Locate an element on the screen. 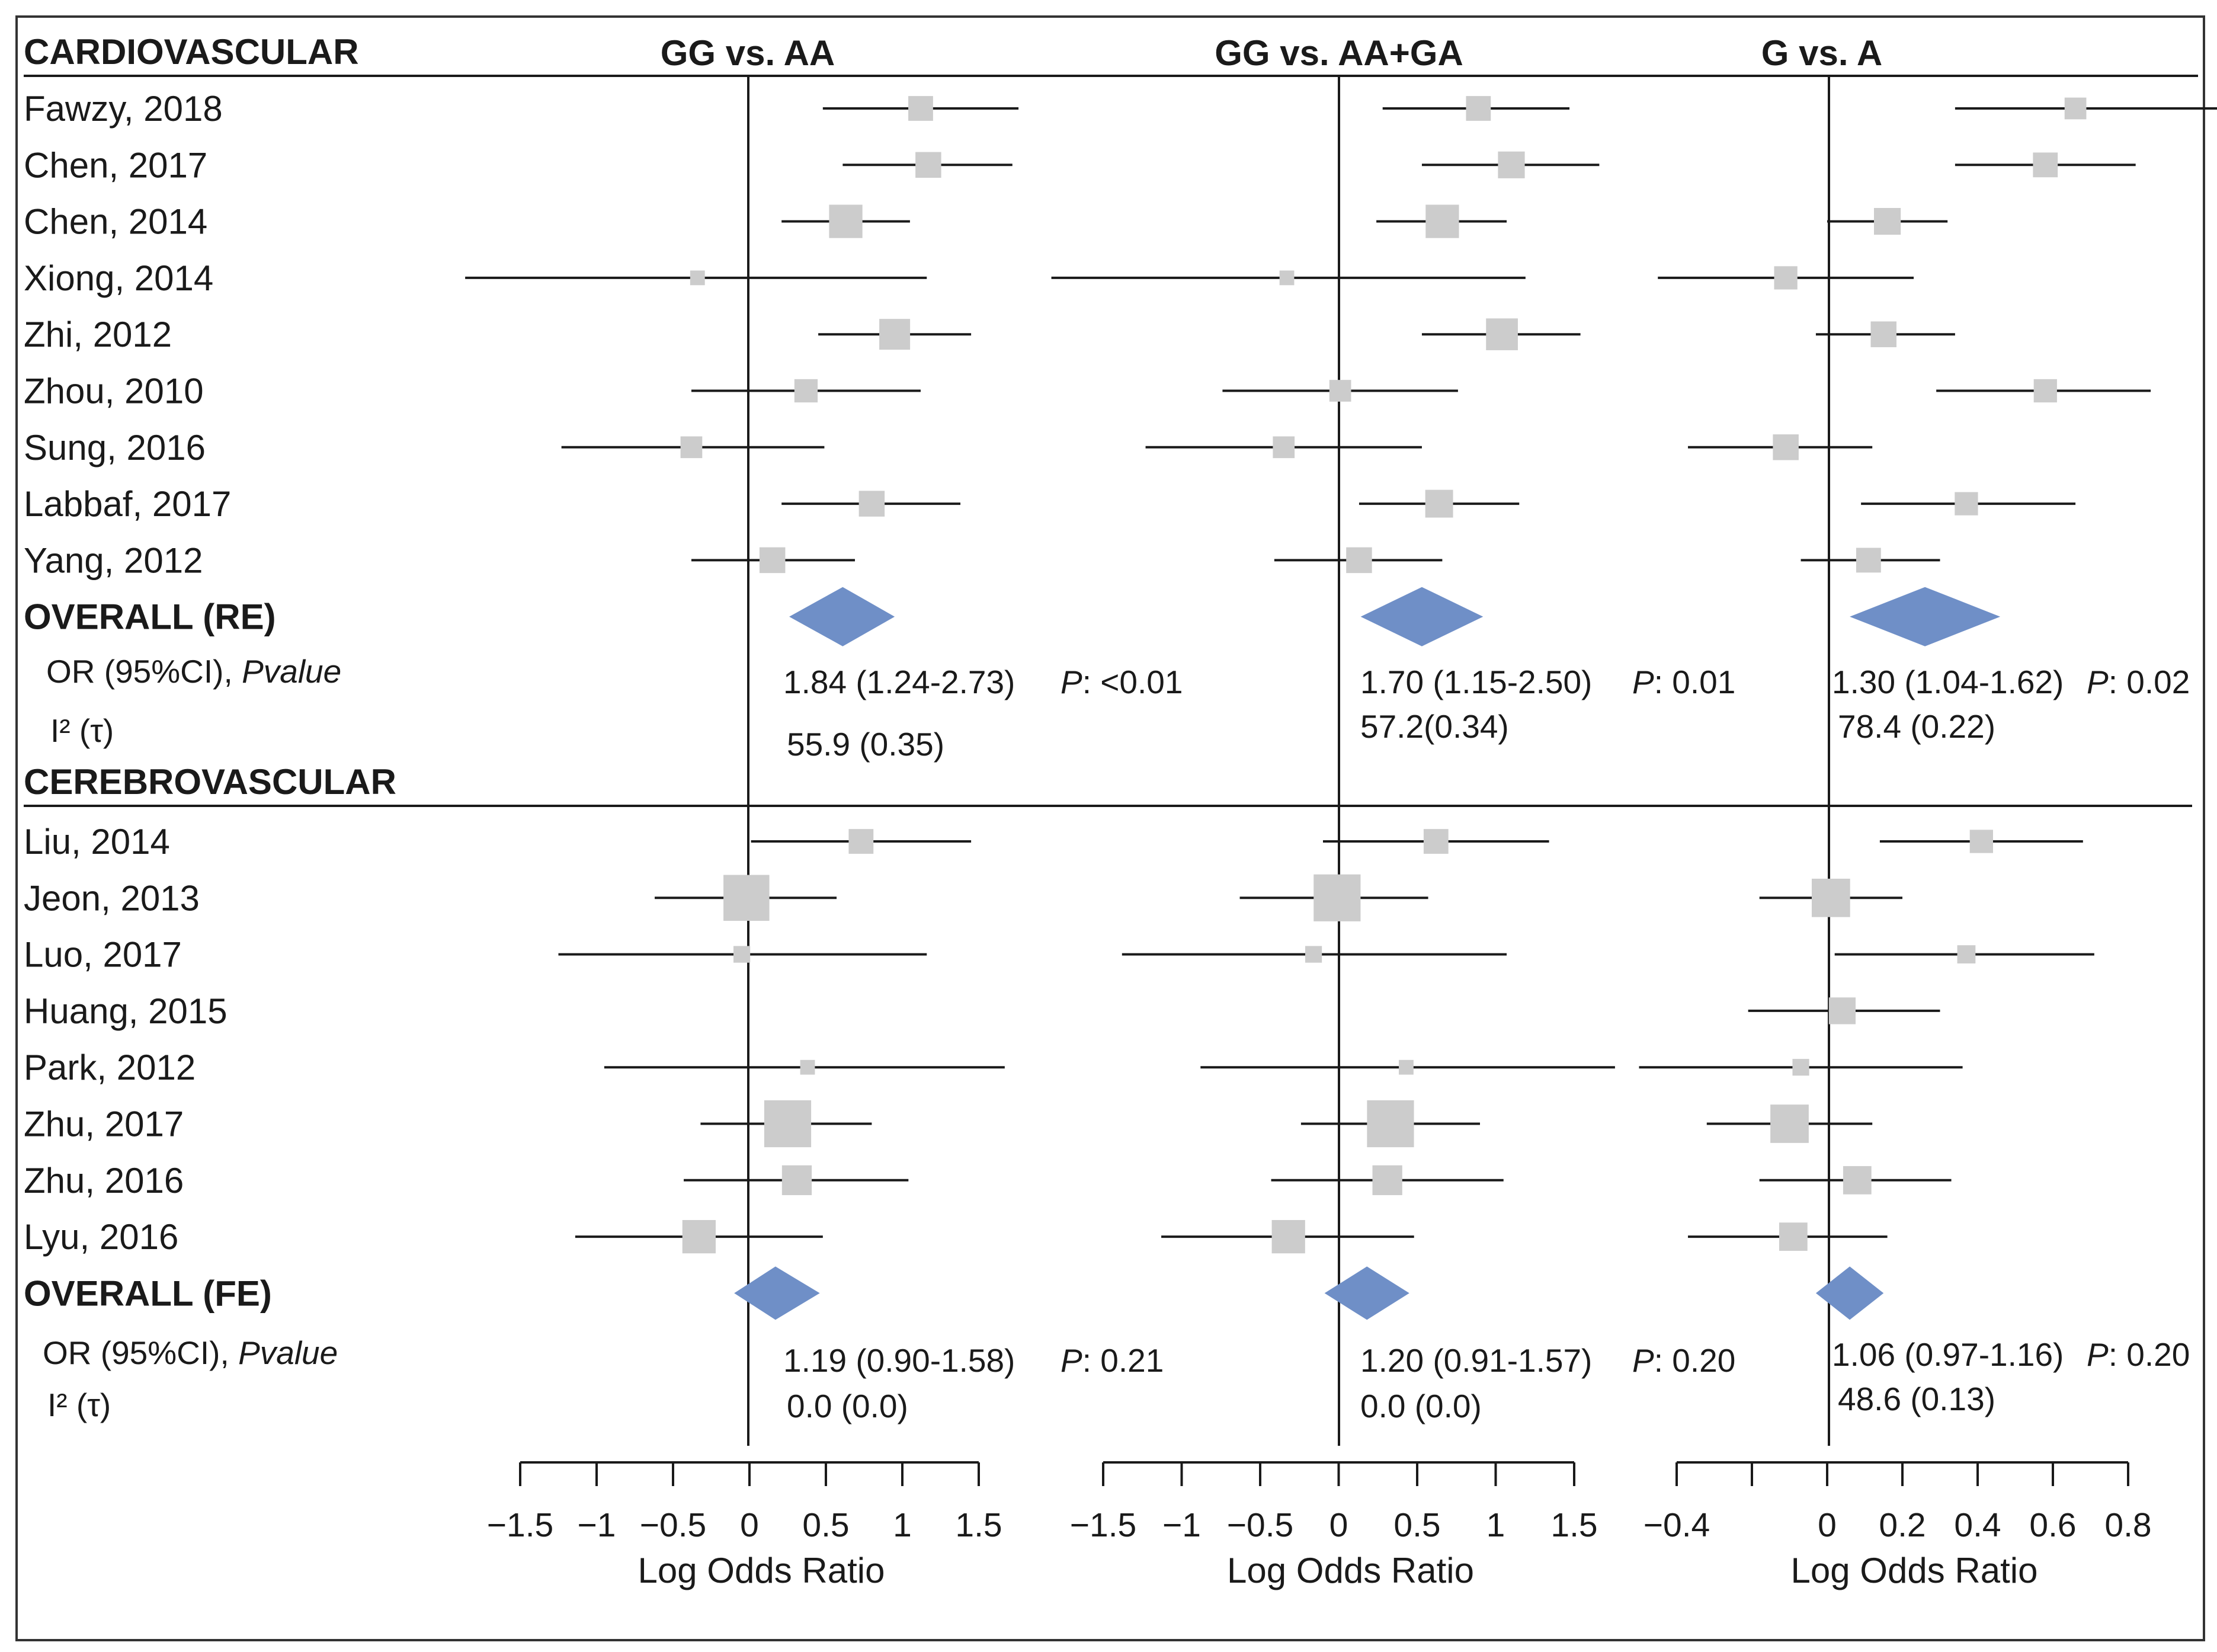 The image size is (2217, 1652). or-value: 1.70 (1.15-2.50) is located at coordinates (1476, 682).